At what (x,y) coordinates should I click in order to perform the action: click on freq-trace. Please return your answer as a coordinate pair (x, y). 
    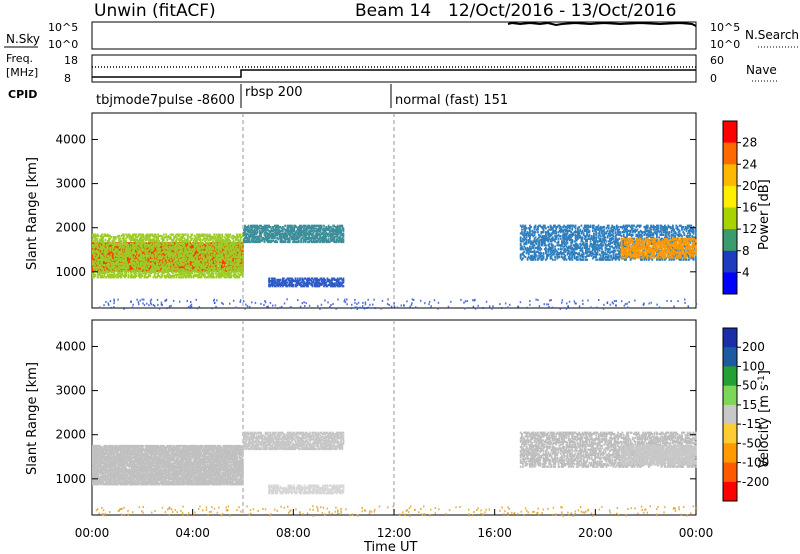
    Looking at the image, I should click on (394, 73).